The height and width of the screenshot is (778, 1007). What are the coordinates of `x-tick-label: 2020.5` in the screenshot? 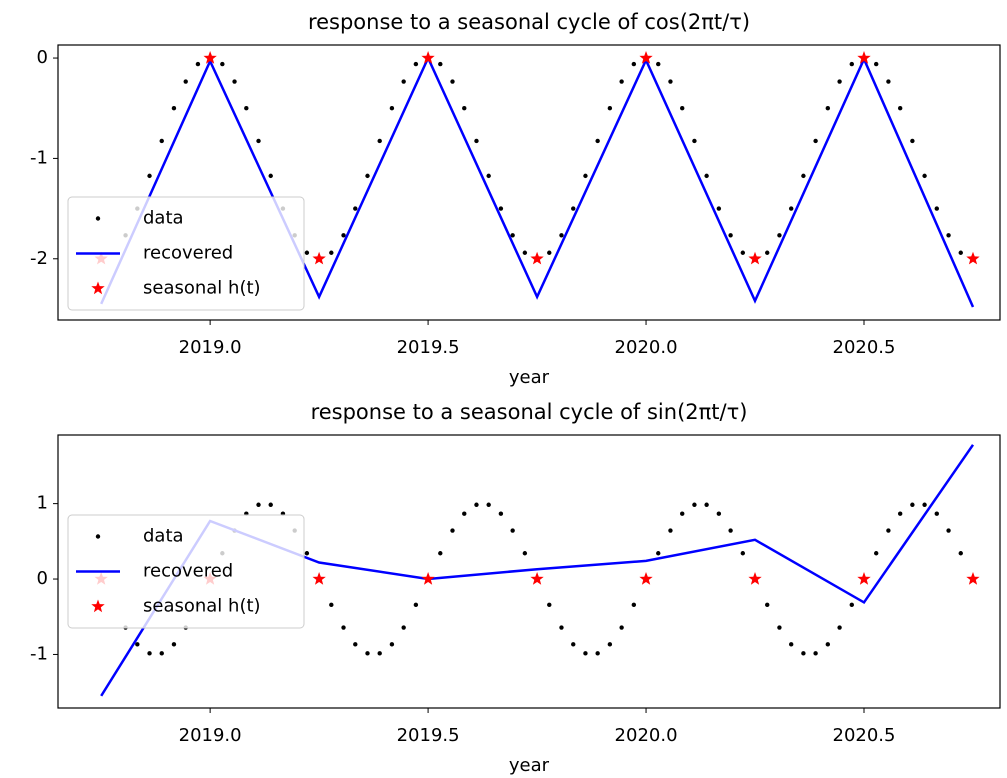 It's located at (864, 347).